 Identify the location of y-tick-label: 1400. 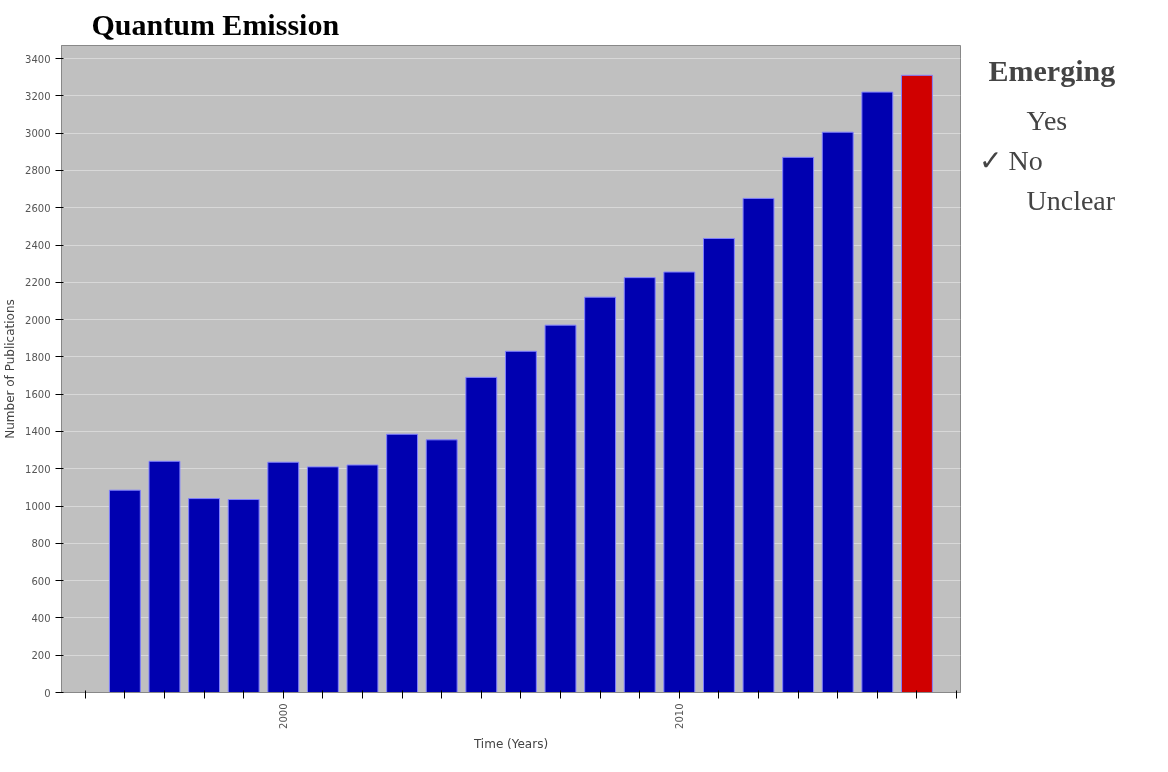
(38, 432).